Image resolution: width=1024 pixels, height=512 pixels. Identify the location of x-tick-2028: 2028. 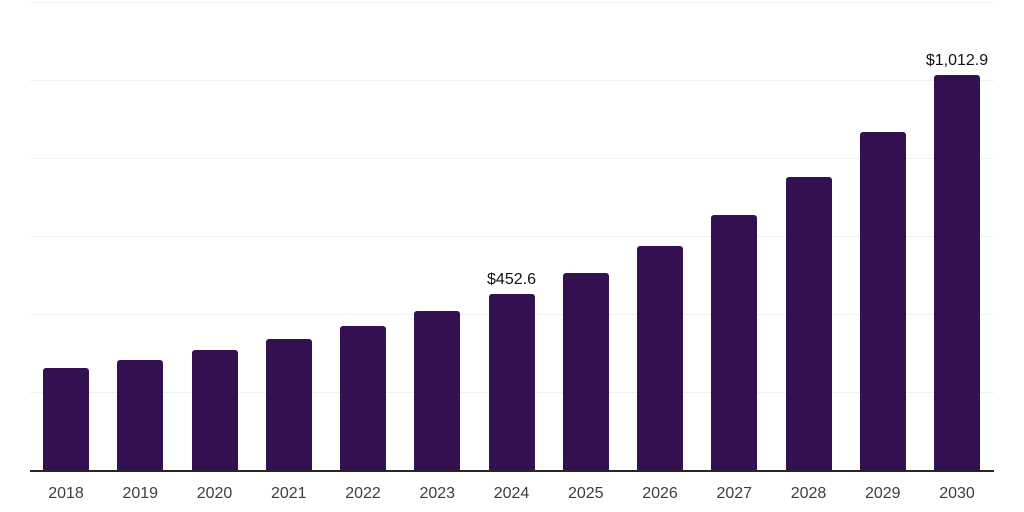
(808, 493).